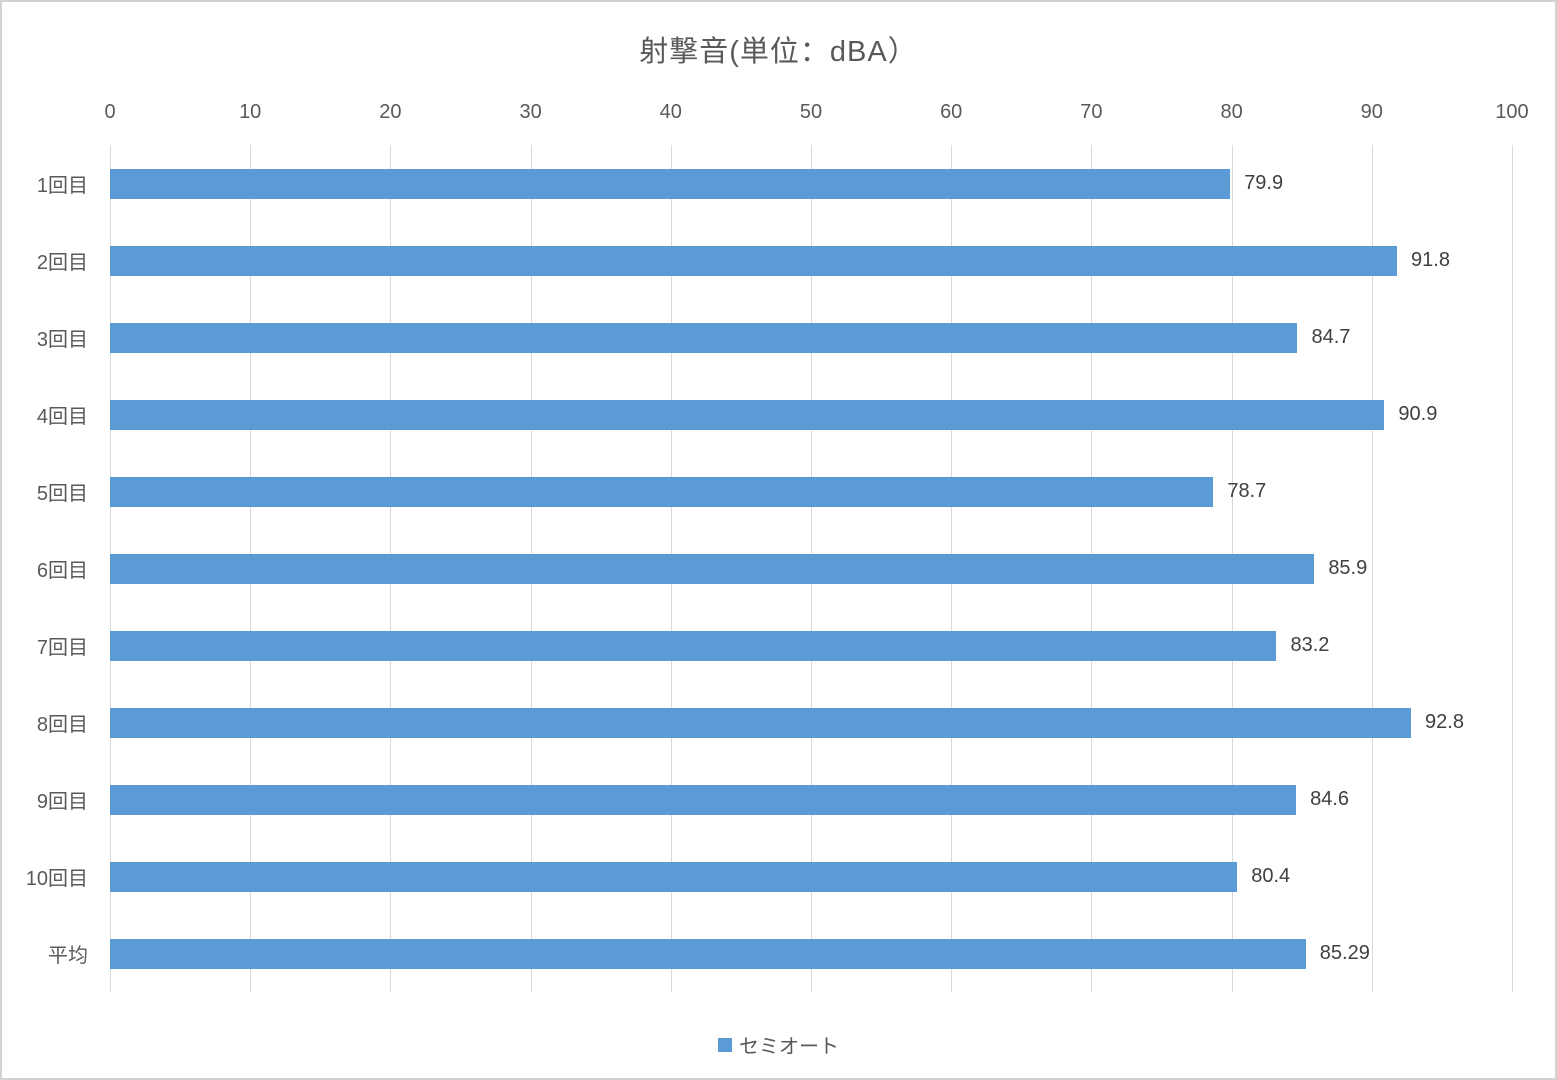 The image size is (1557, 1080). I want to click on data-label: 79.9, so click(1264, 183).